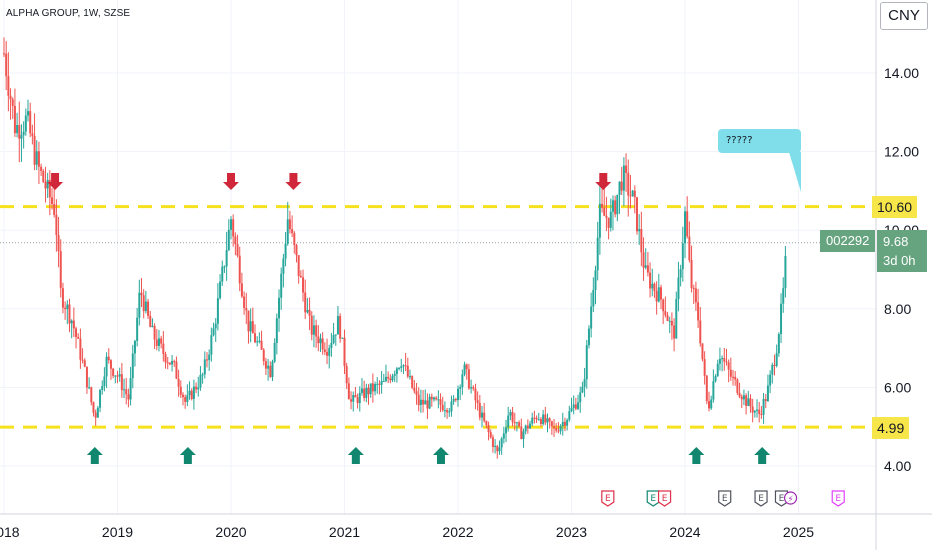 This screenshot has width=932, height=550. What do you see at coordinates (798, 532) in the screenshot?
I see `x-tick-label: 2025` at bounding box center [798, 532].